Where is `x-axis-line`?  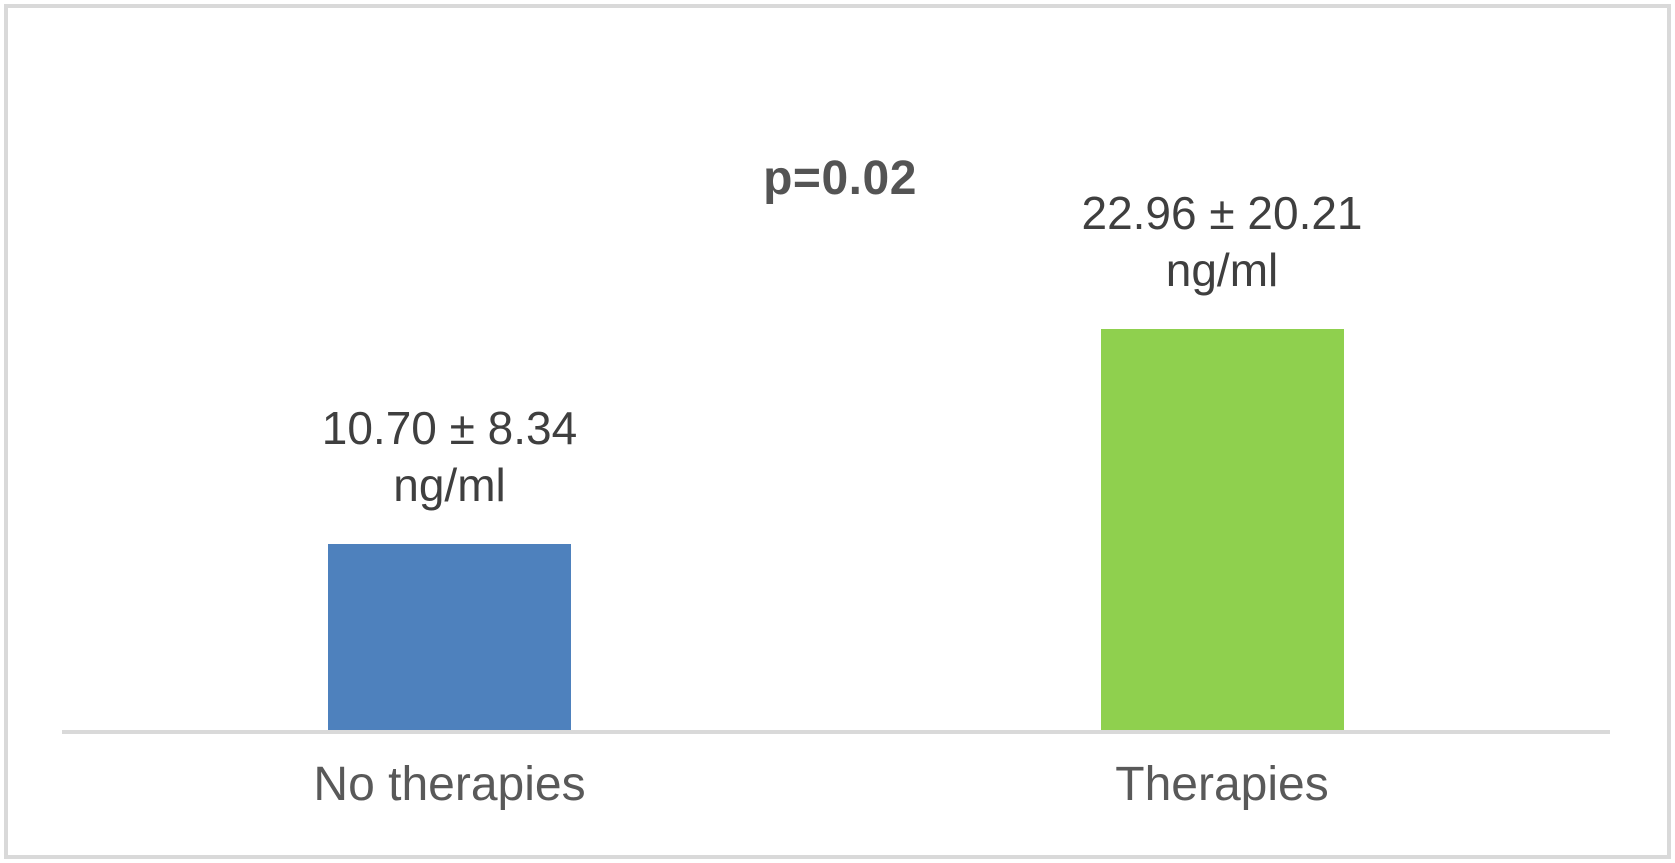 x-axis-line is located at coordinates (836, 732).